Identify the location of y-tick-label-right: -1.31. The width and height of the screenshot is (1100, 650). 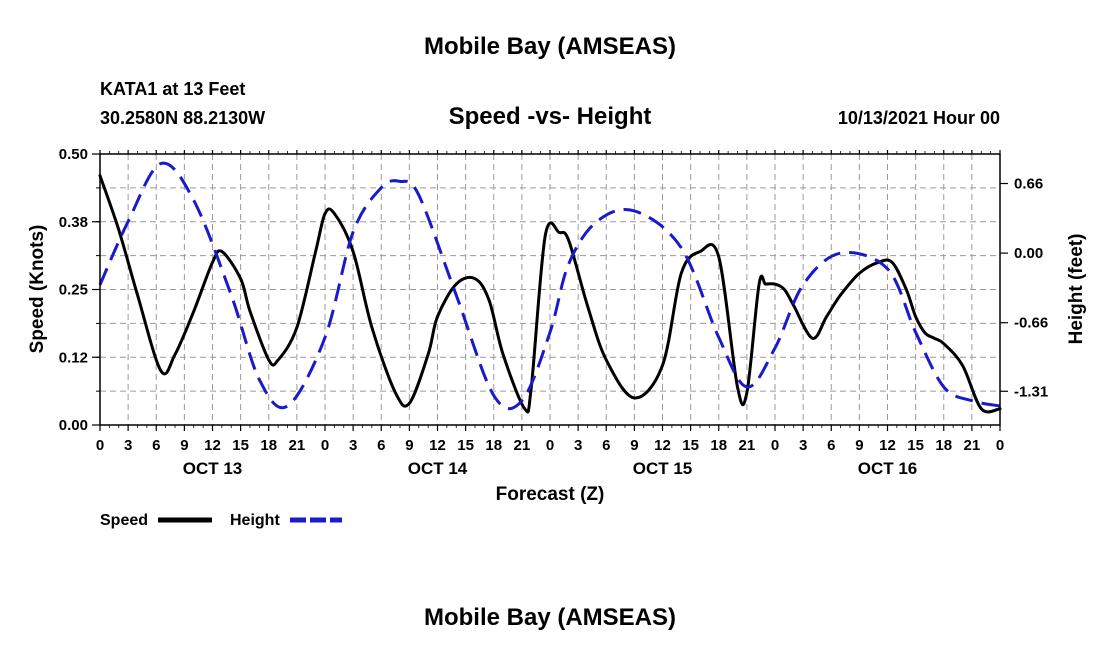
(1031, 391).